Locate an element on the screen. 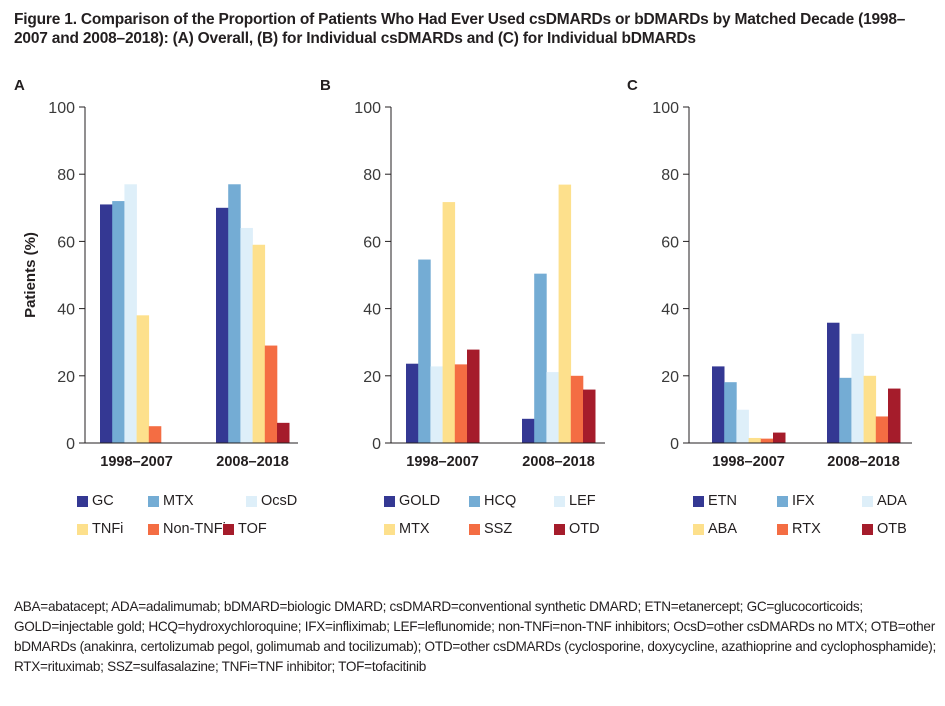 The height and width of the screenshot is (706, 945). legend-item-non-tnfi: Non-TNFi is located at coordinates (187, 529).